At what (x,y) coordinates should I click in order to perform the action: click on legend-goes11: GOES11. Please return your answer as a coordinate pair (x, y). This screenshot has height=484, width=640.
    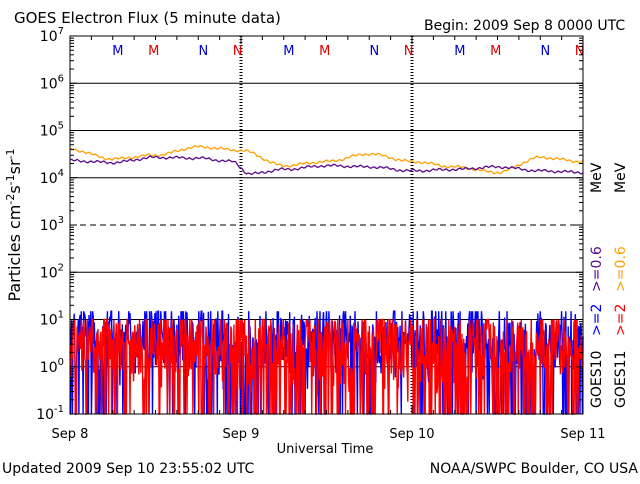
    Looking at the image, I should click on (621, 379).